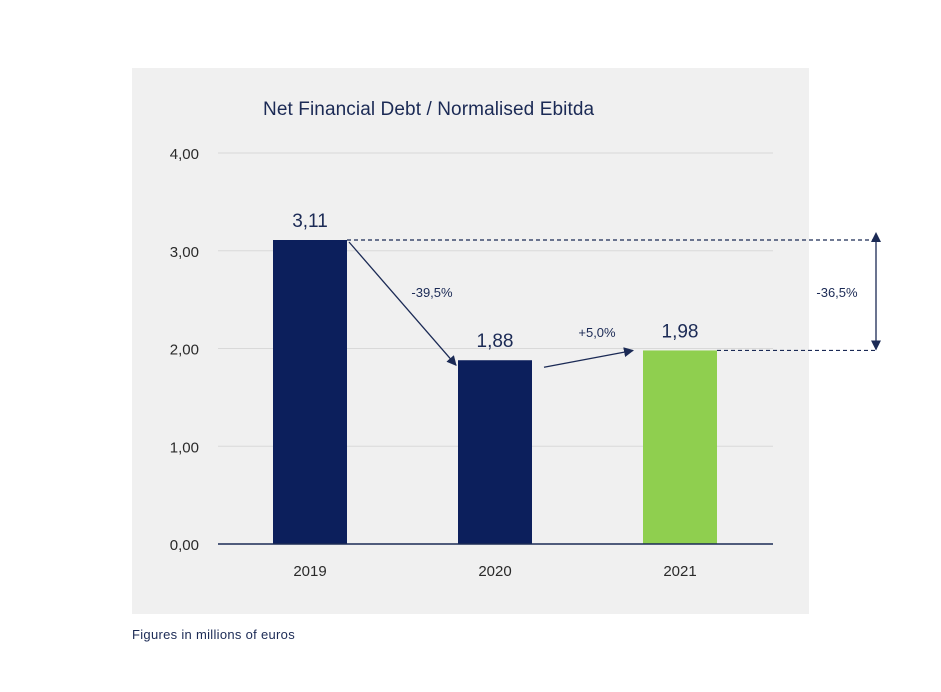 This screenshot has width=941, height=692. What do you see at coordinates (429, 109) in the screenshot?
I see `chart-title: Net Financial Debt / Normalised Ebitda` at bounding box center [429, 109].